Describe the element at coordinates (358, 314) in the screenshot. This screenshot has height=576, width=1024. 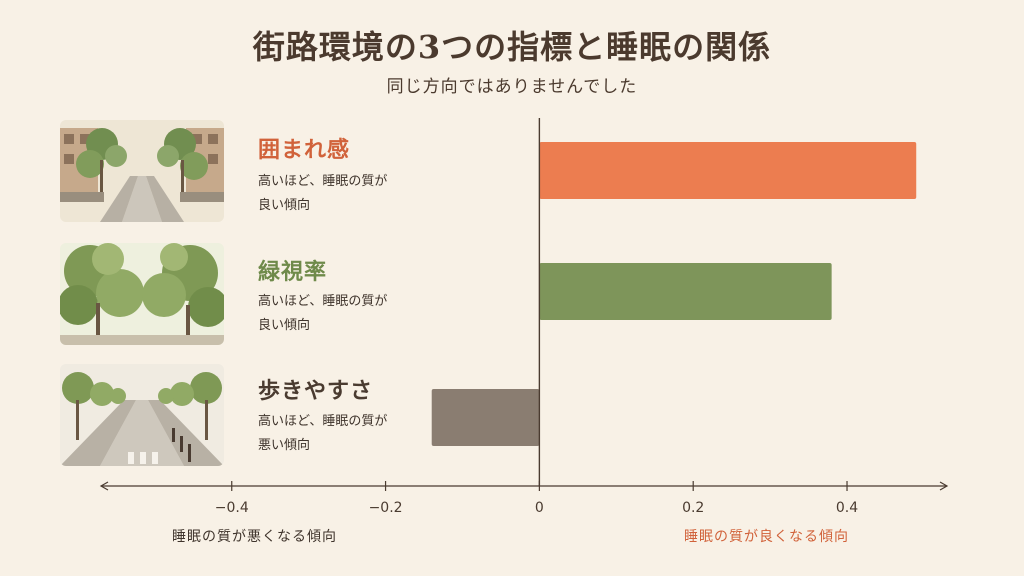
I see `factor-desc-green-view: 高いほど、睡眠の質が 良い傾向` at that location.